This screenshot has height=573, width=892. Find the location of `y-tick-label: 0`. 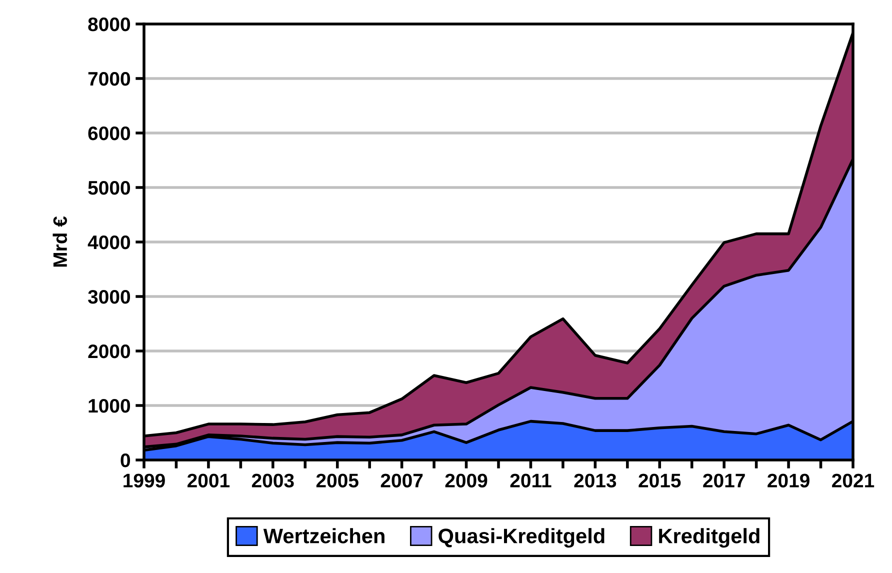

y-tick-label: 0 is located at coordinates (125, 460).